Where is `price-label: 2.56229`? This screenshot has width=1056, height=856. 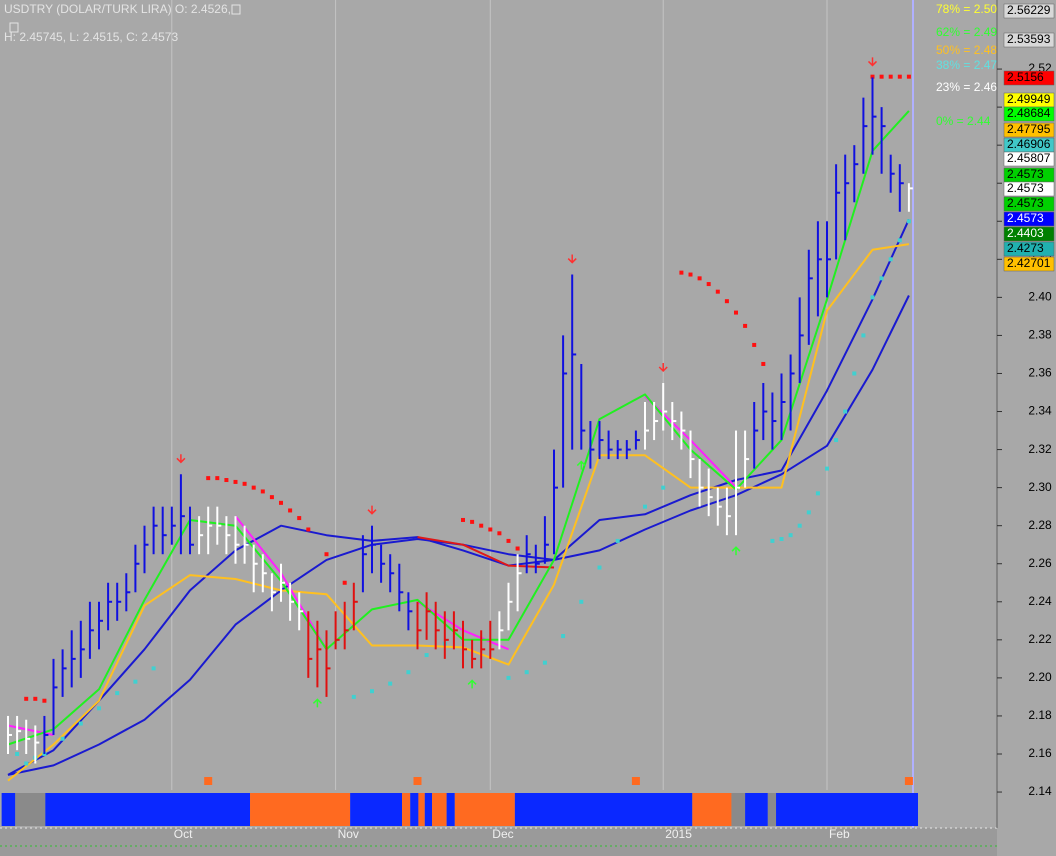 price-label: 2.56229 is located at coordinates (1029, 10).